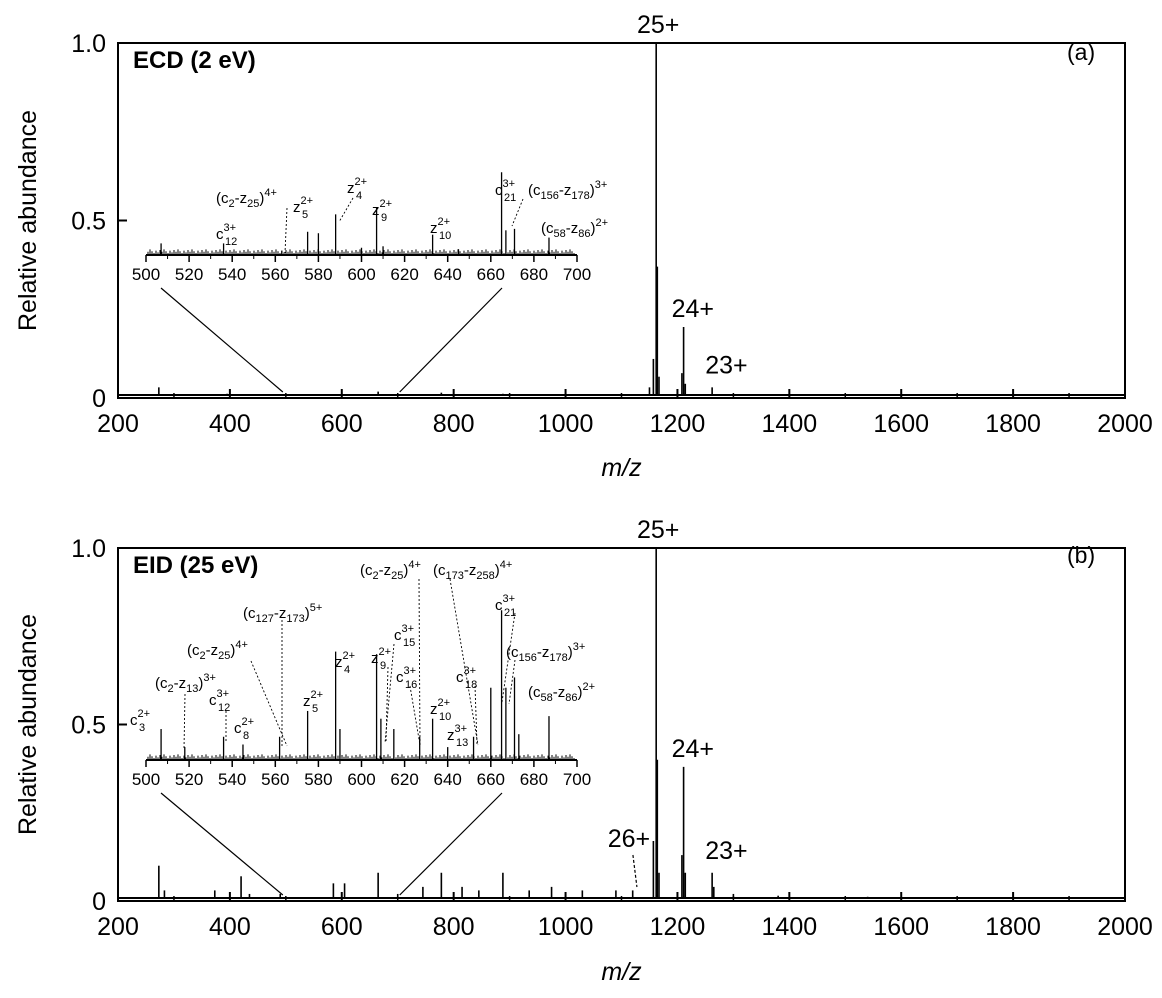 This screenshot has height=998, width=1162. What do you see at coordinates (1081, 52) in the screenshot?
I see `panel-letter: (a)` at bounding box center [1081, 52].